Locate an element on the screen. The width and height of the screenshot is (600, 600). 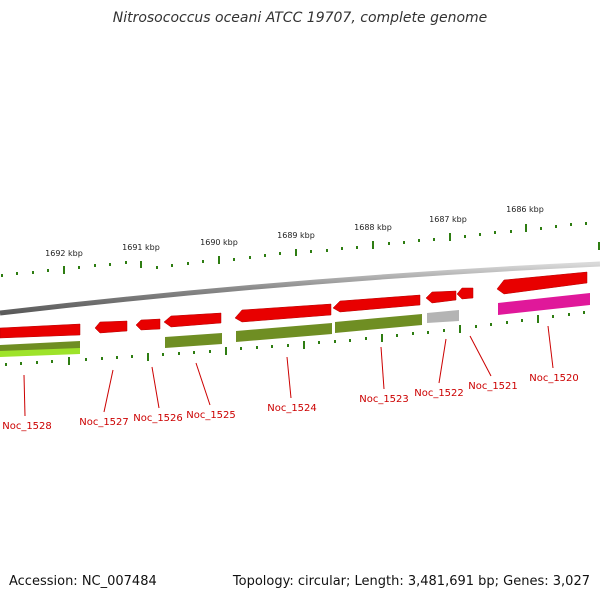
kbp-label-1692: 1692 kbp is located at coordinates (64, 253).